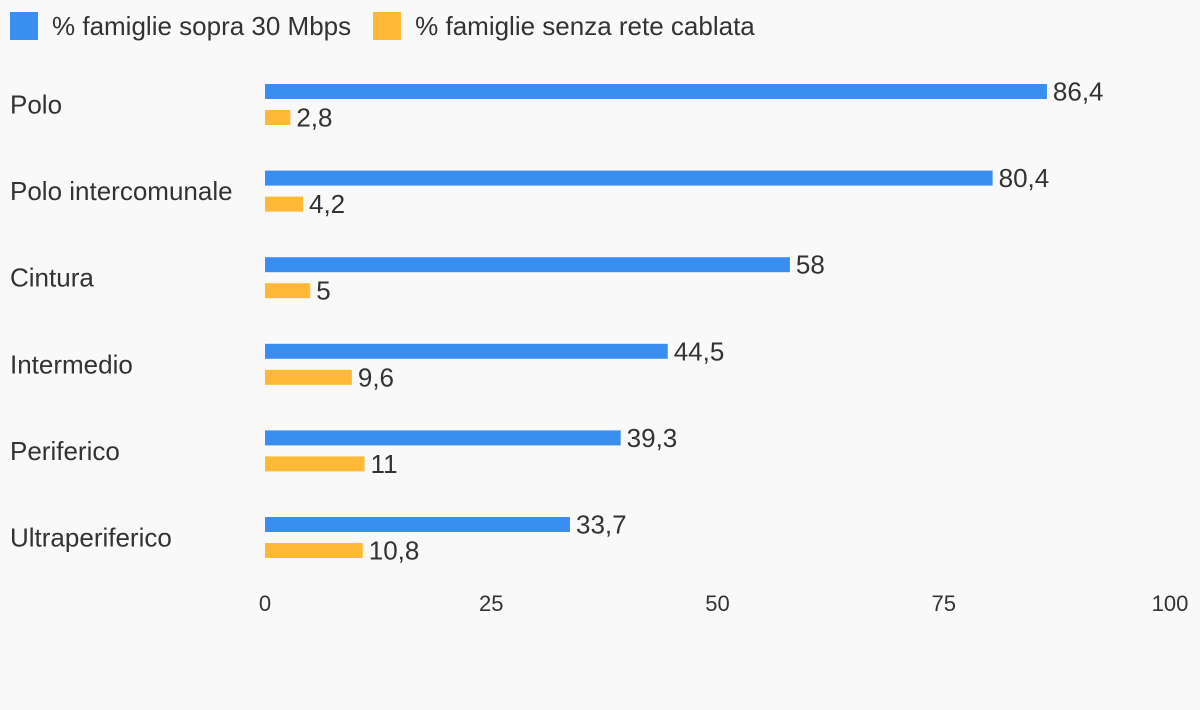  I want to click on data-label: 80,4, so click(1024, 178).